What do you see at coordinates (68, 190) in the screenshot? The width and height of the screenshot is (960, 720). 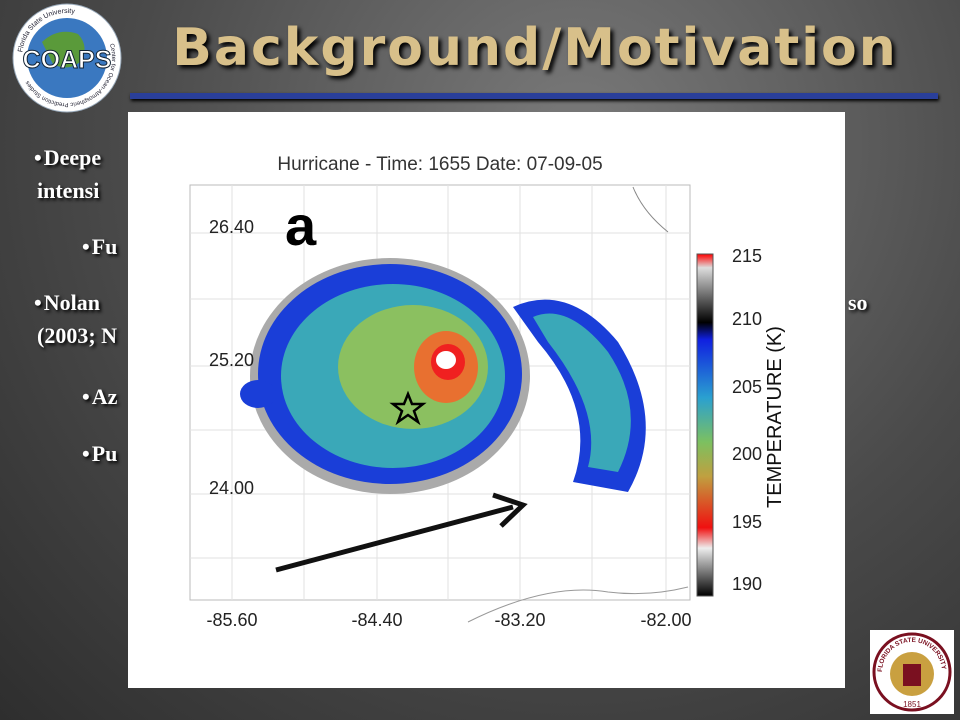 I see `bullet-line: intensi` at bounding box center [68, 190].